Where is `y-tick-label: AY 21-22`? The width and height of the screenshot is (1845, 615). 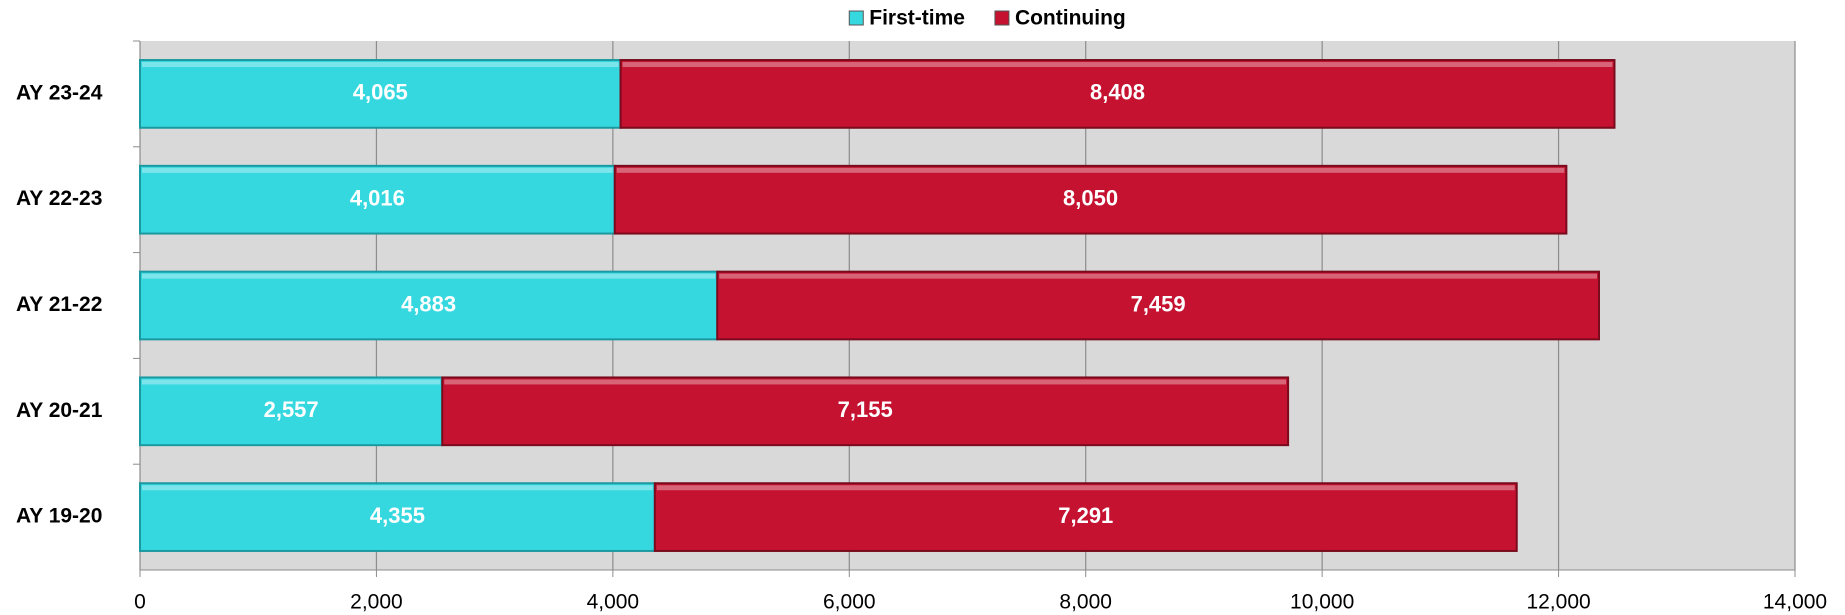 y-tick-label: AY 21-22 is located at coordinates (59, 304).